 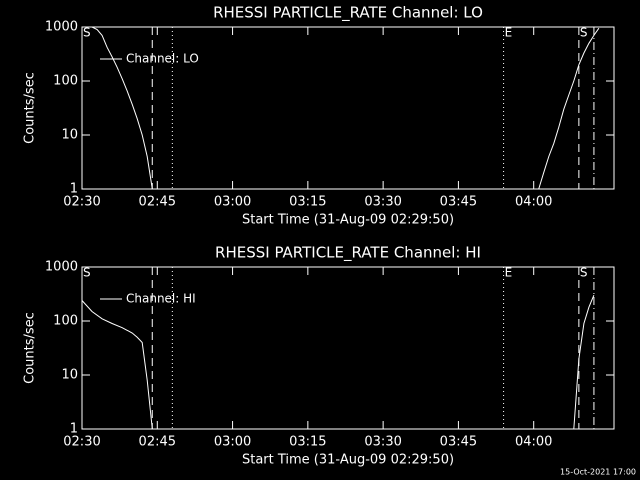 I want to click on legend-label: Channel: LO, so click(x=162, y=59).